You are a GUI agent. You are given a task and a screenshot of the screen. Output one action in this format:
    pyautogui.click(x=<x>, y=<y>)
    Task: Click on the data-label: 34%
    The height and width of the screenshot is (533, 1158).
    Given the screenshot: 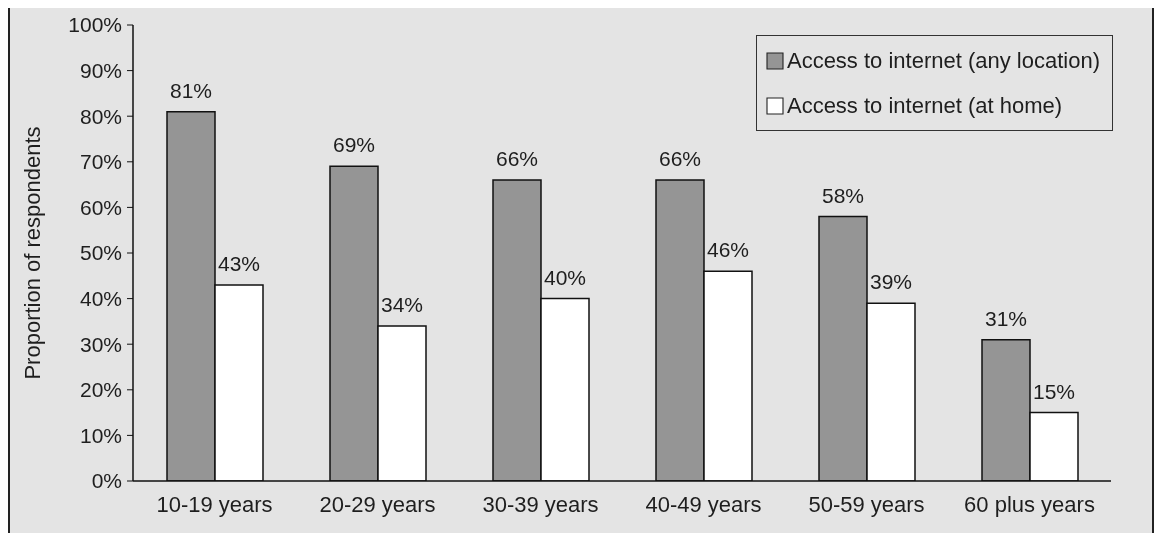 What is the action you would take?
    pyautogui.click(x=402, y=304)
    